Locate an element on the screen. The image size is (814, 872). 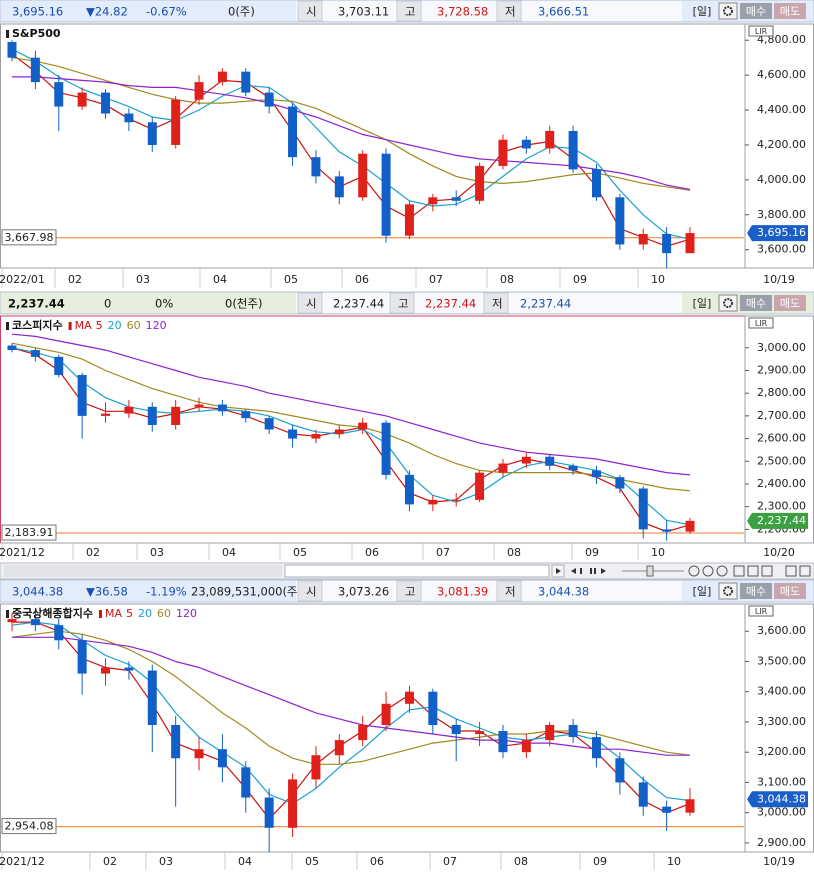
last-price-label: 2,237.44 is located at coordinates (781, 520).